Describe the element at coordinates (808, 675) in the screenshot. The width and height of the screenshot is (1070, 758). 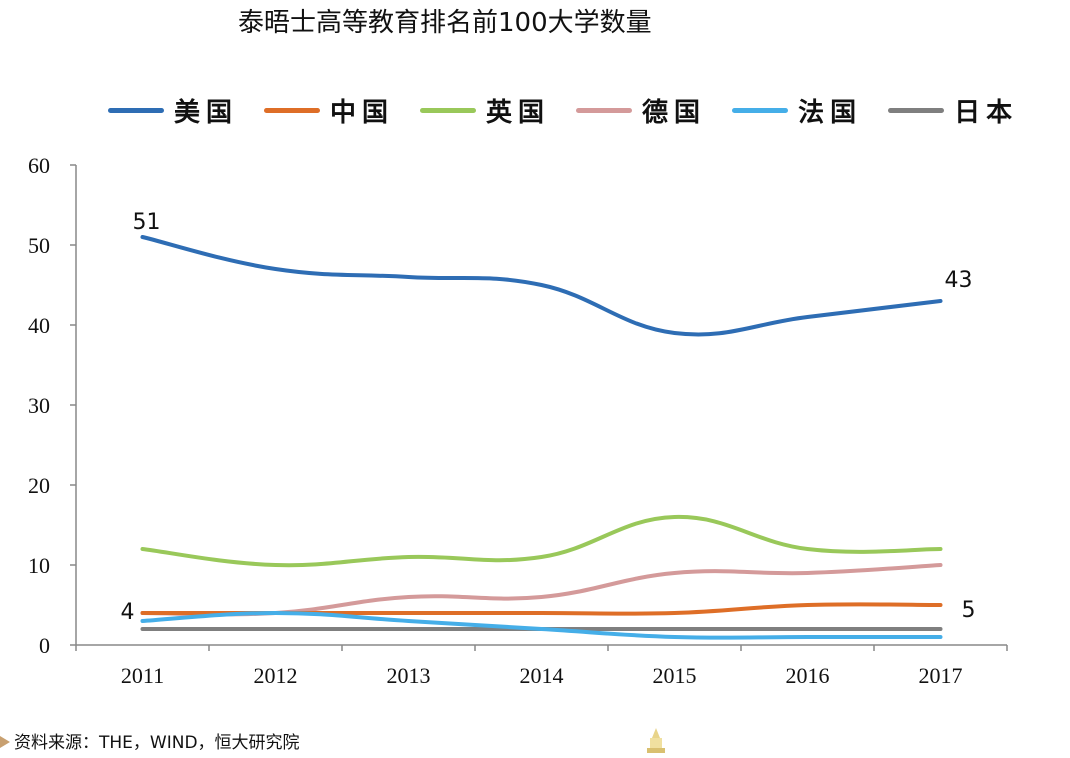
I see `x-tick-label: 2016` at that location.